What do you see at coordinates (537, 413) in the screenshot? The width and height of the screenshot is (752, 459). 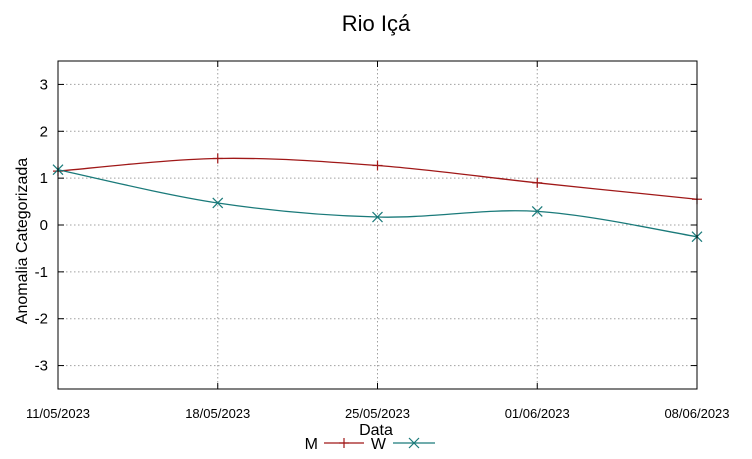 I see `x-tick-label: 01/06/2023` at bounding box center [537, 413].